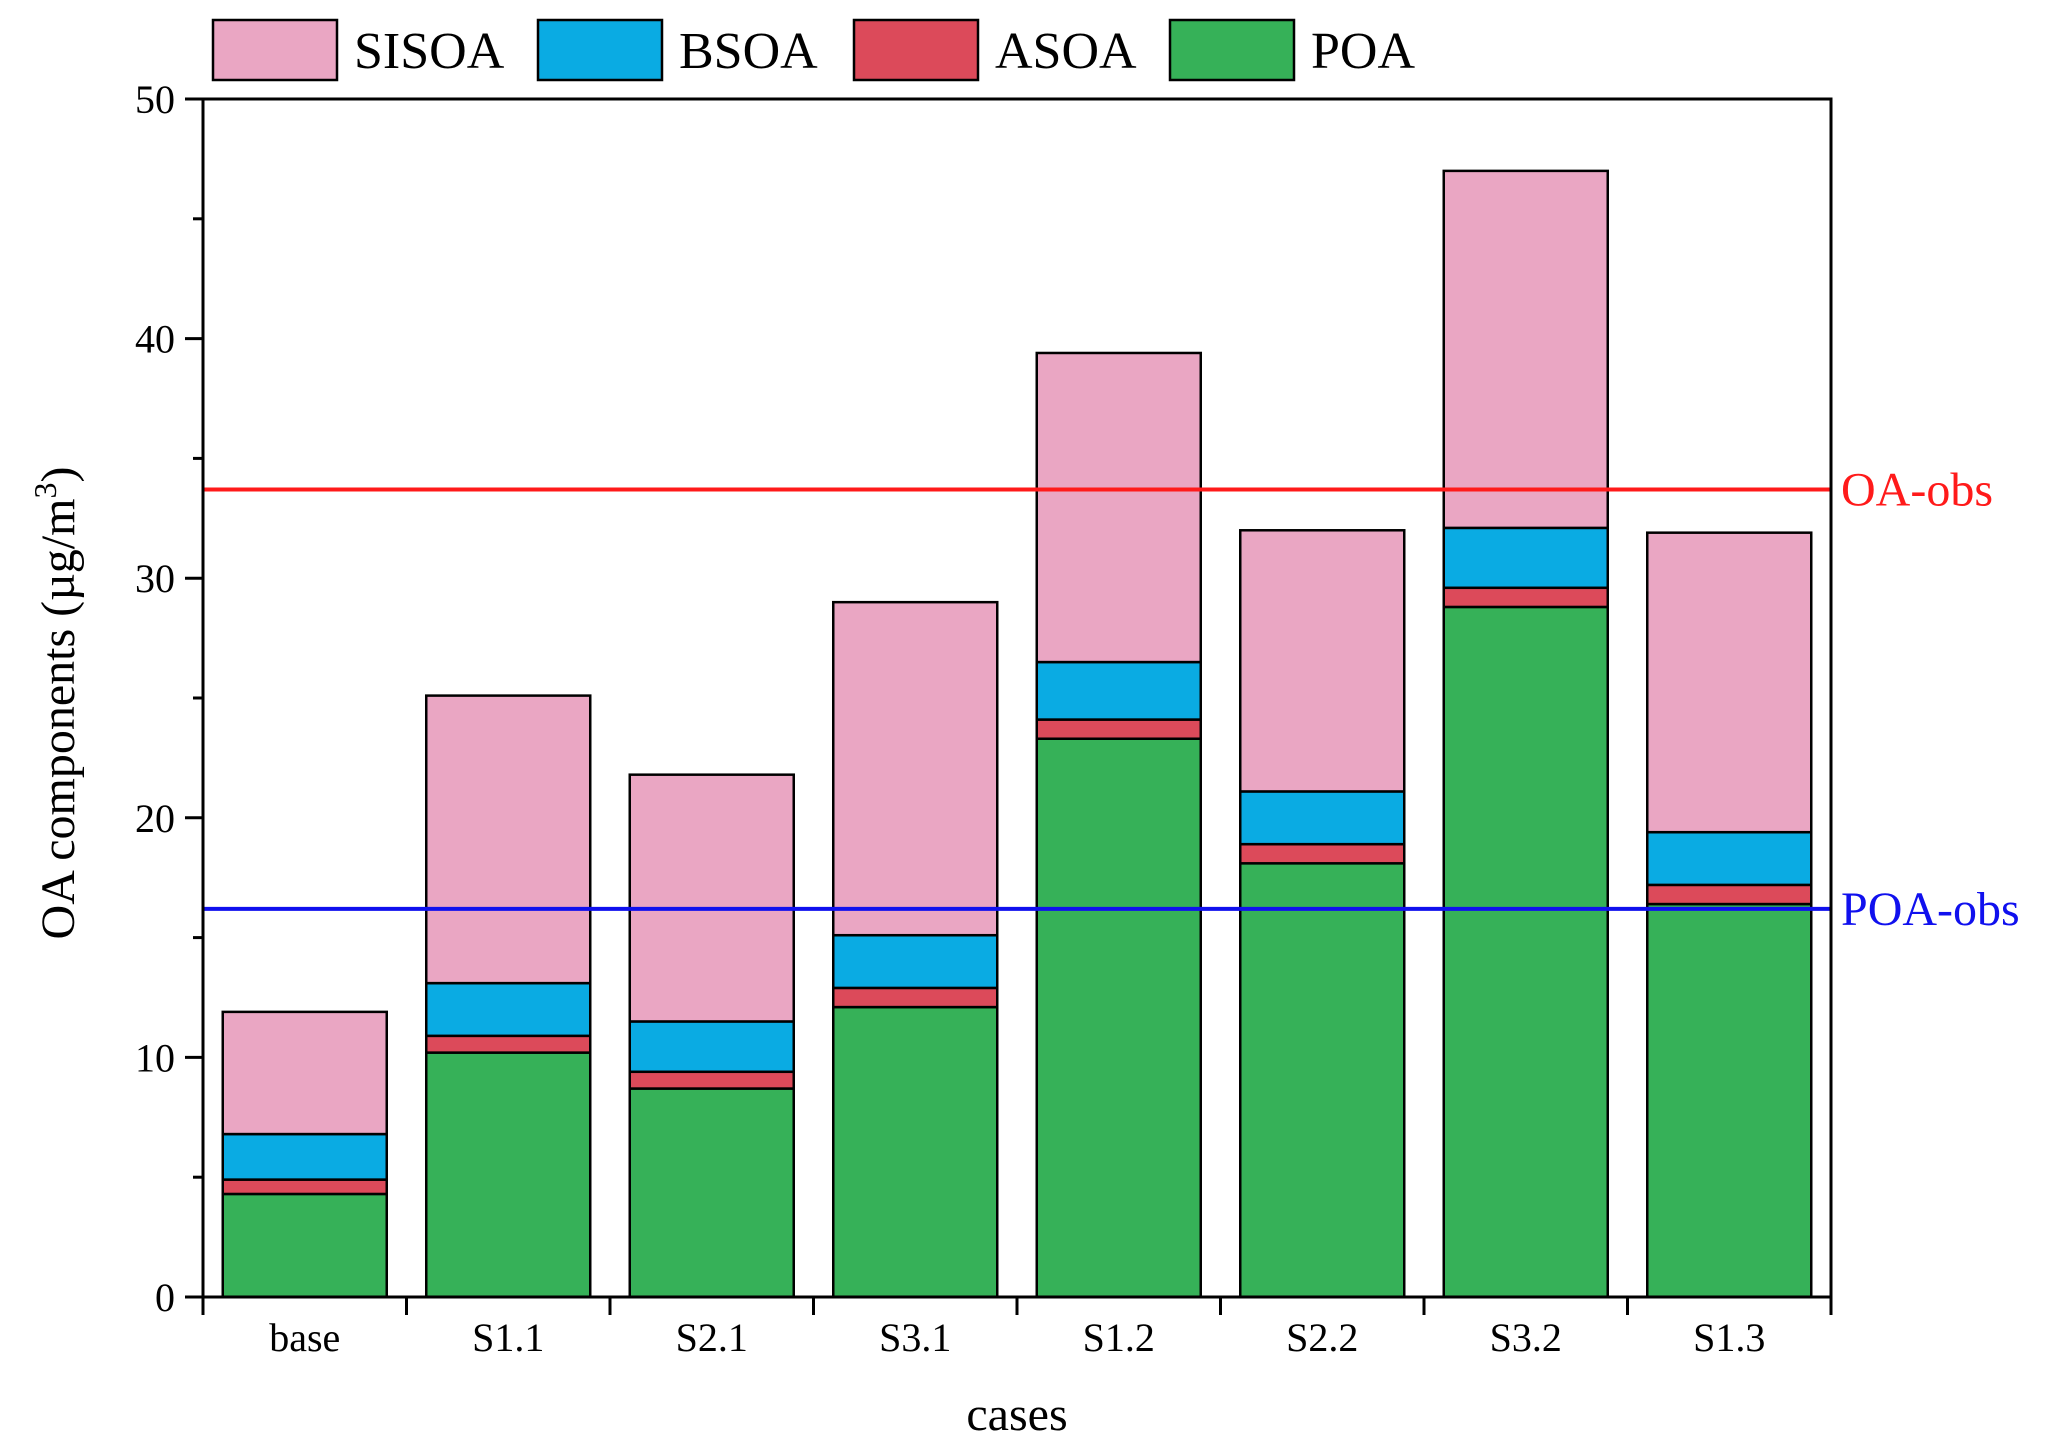 The width and height of the screenshot is (2067, 1449). What do you see at coordinates (712, 1337) in the screenshot?
I see `x-tick-label-s2-1: S2.1` at bounding box center [712, 1337].